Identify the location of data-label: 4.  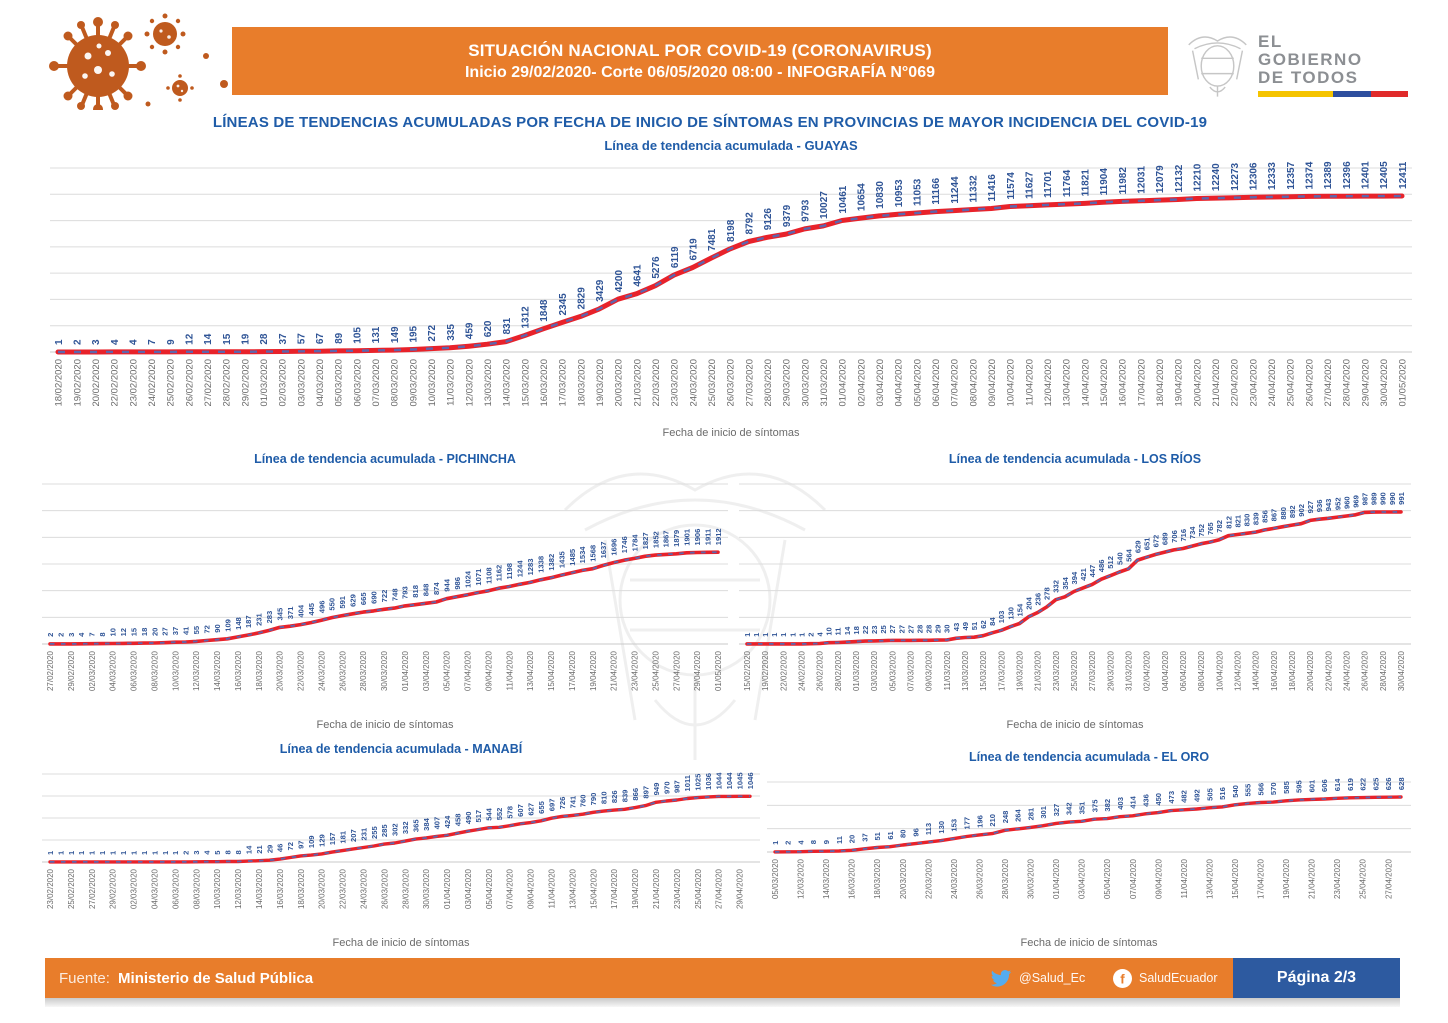
(115, 342).